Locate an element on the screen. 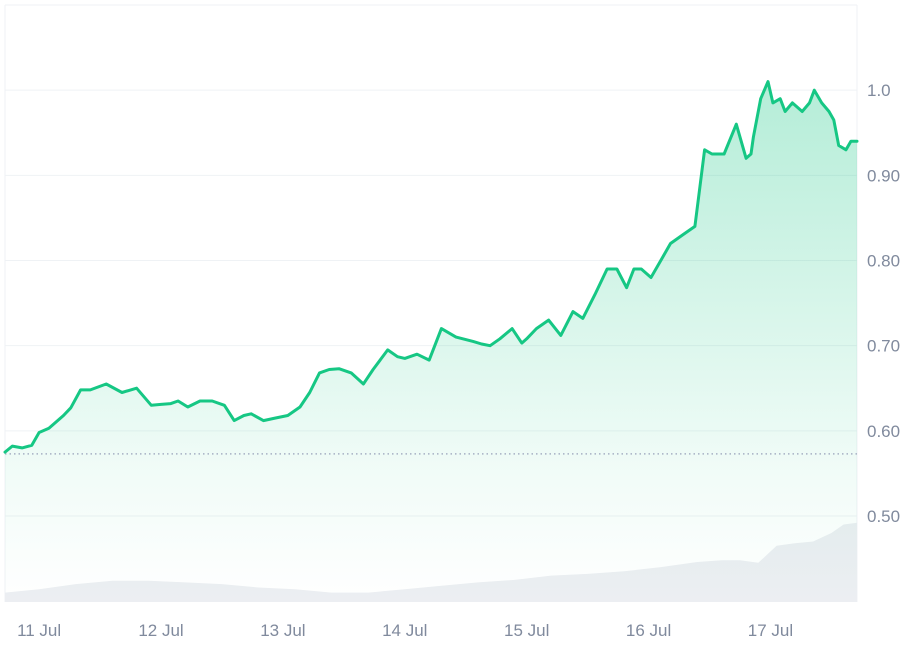 The width and height of the screenshot is (910, 647). y-tick-label: 0.70 is located at coordinates (883, 346).